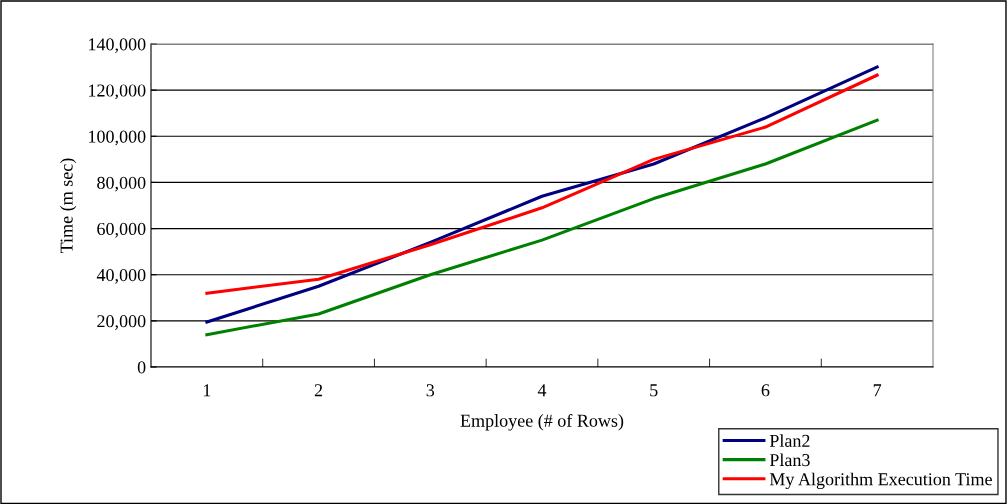 The image size is (1008, 504). I want to click on x-tick-label: 1, so click(207, 390).